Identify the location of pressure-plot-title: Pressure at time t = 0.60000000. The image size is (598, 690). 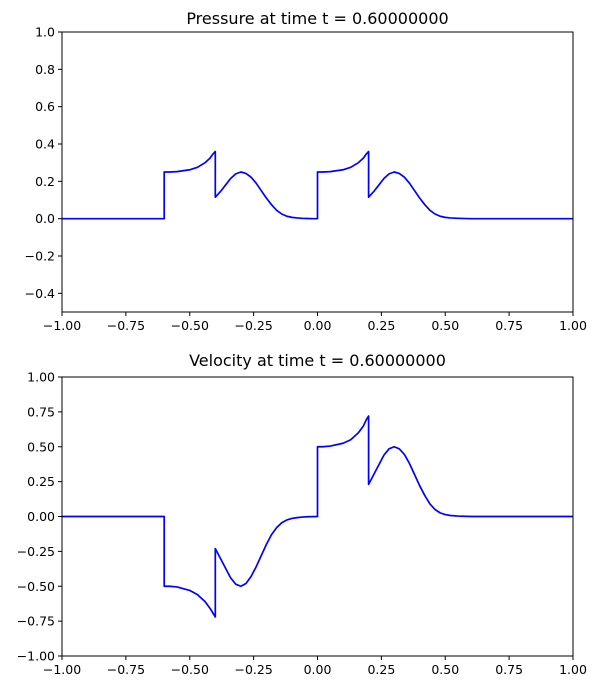
(317, 18).